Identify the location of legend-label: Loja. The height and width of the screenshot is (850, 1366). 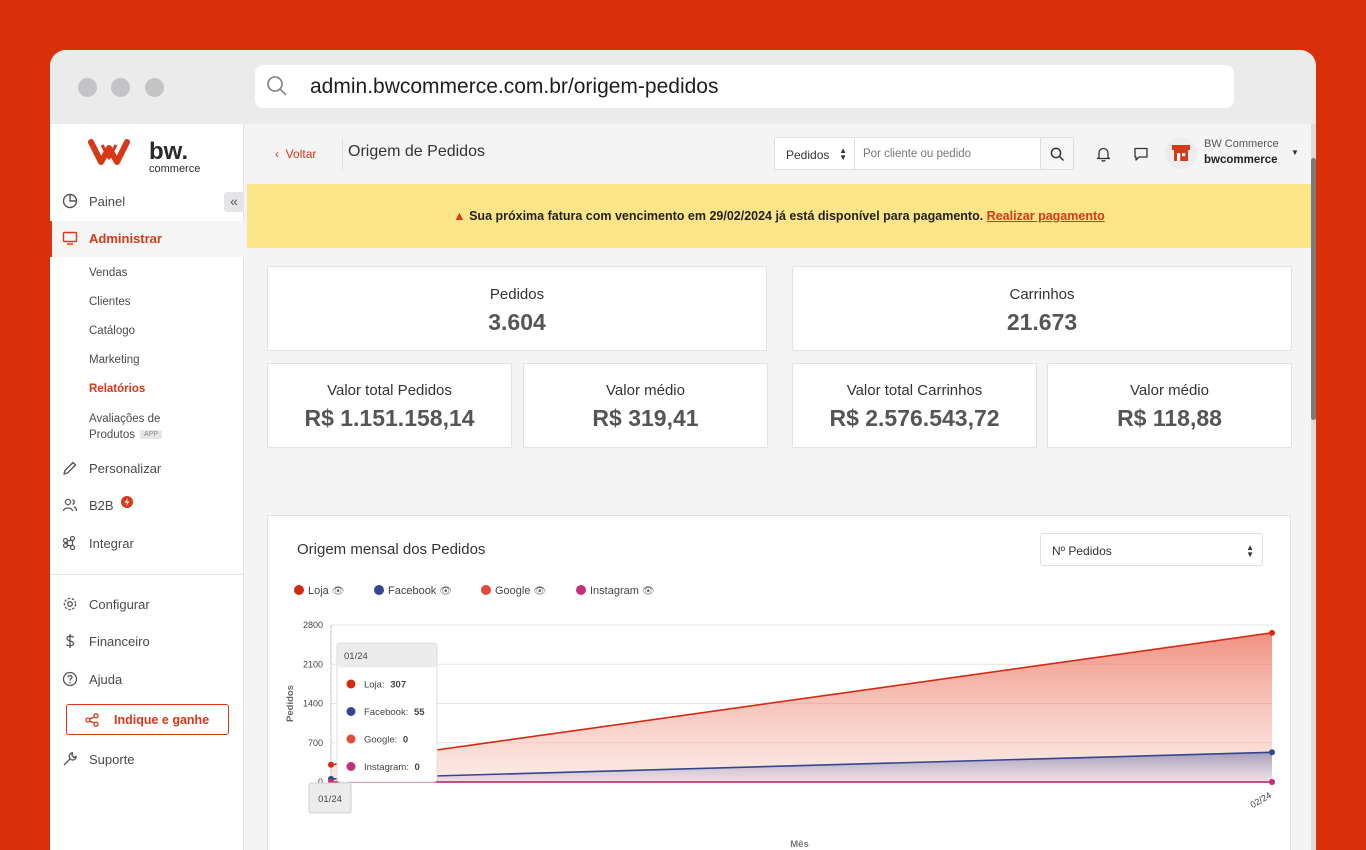
(318, 591).